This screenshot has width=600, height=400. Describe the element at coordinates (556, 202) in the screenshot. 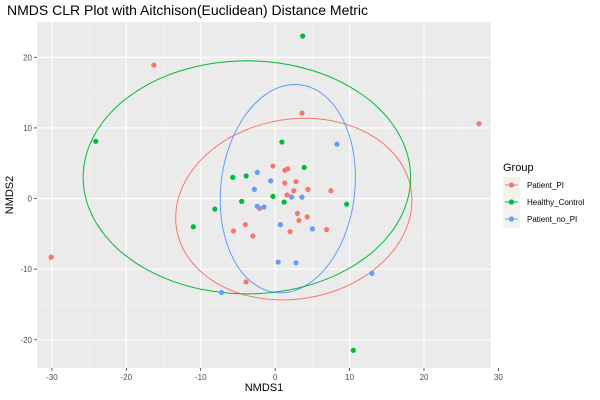

I see `legend-label: Healthy_Control` at that location.